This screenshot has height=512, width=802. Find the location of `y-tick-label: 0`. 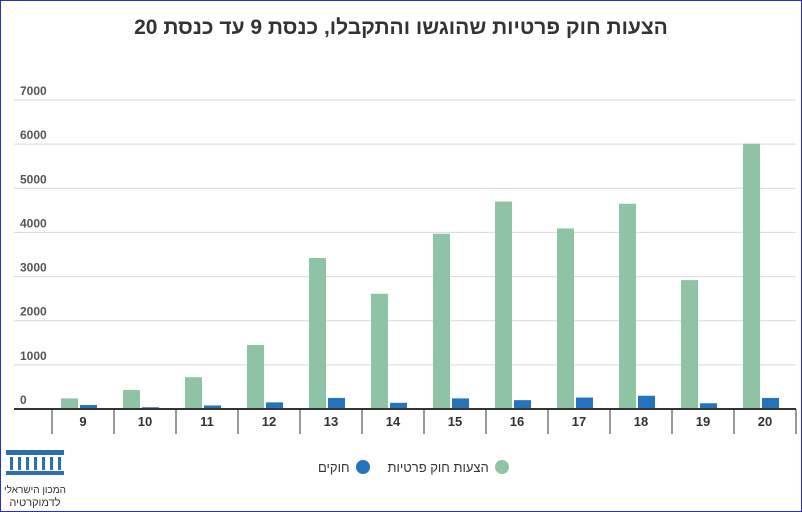

y-tick-label: 0 is located at coordinates (23, 400).